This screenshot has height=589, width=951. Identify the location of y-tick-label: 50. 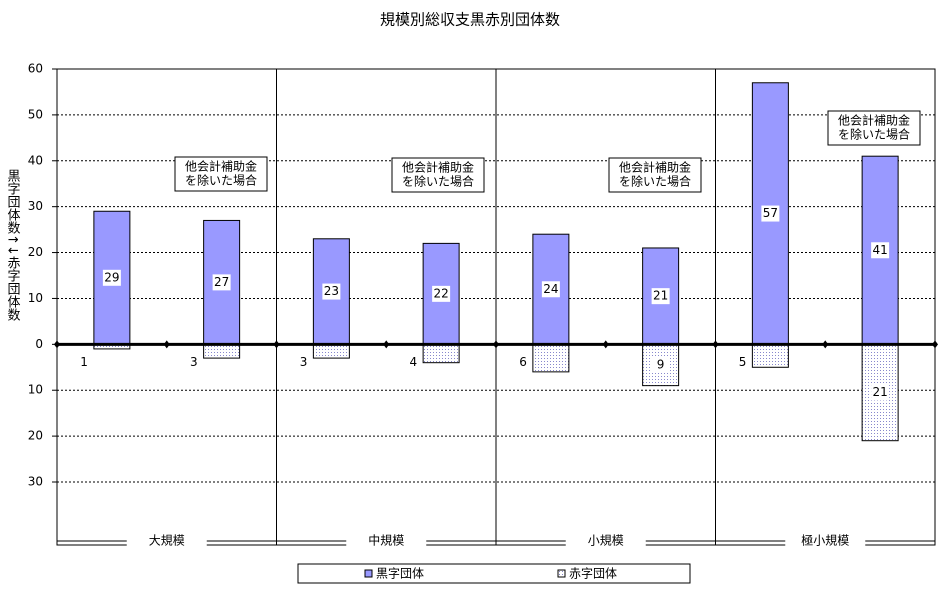
(35, 114).